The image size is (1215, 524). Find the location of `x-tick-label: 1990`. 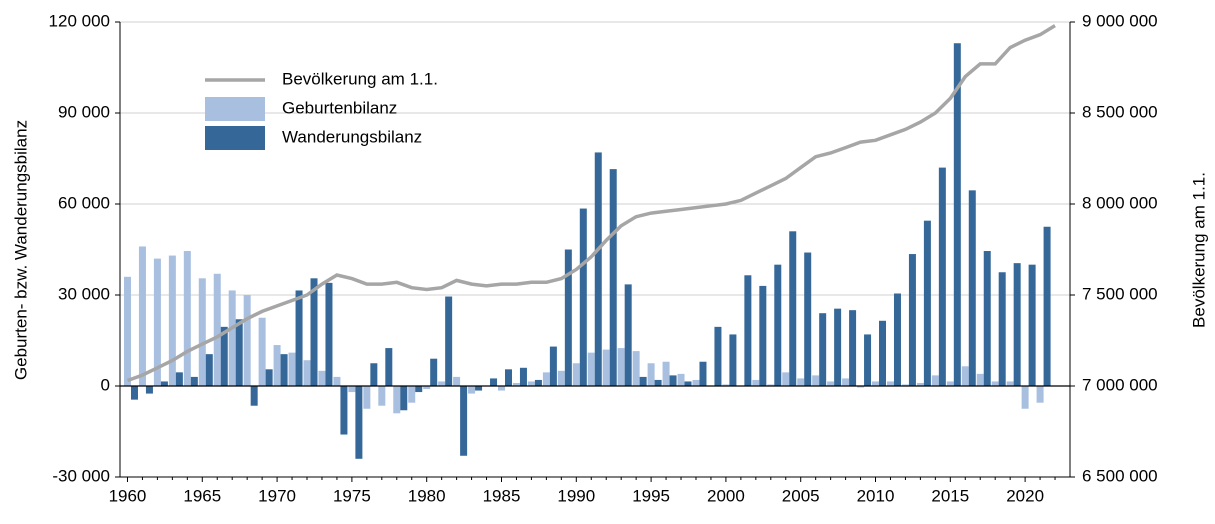

x-tick-label: 1990 is located at coordinates (576, 495).